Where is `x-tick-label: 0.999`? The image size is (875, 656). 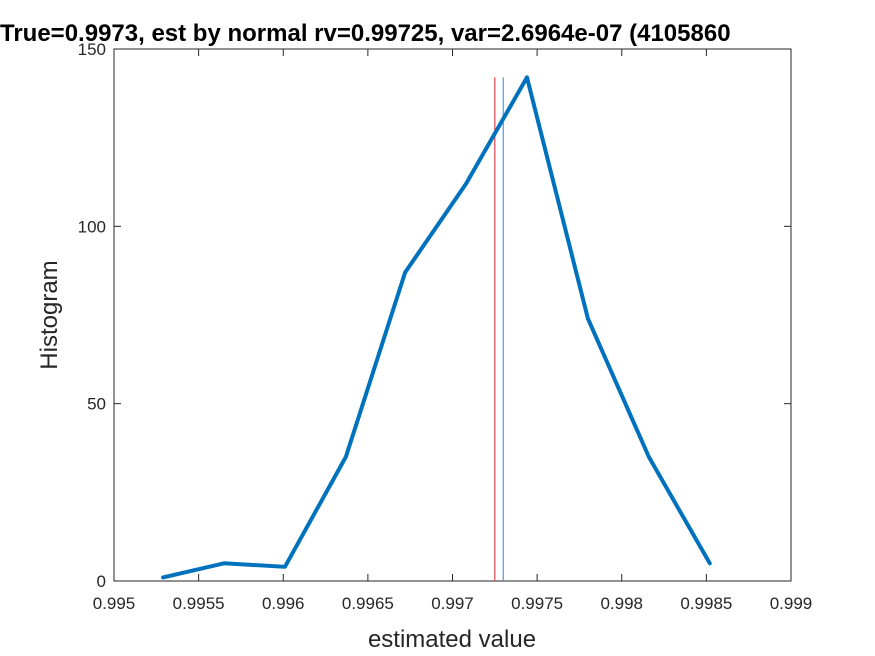 x-tick-label: 0.999 is located at coordinates (791, 603).